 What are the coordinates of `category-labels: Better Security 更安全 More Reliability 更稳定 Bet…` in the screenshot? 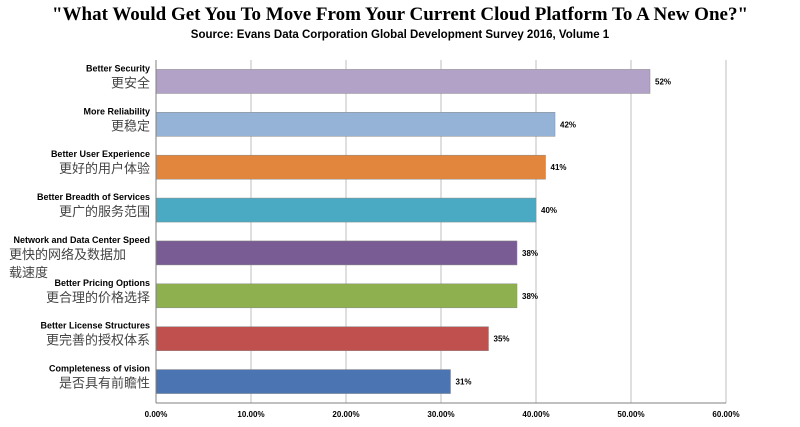 It's located at (79, 226).